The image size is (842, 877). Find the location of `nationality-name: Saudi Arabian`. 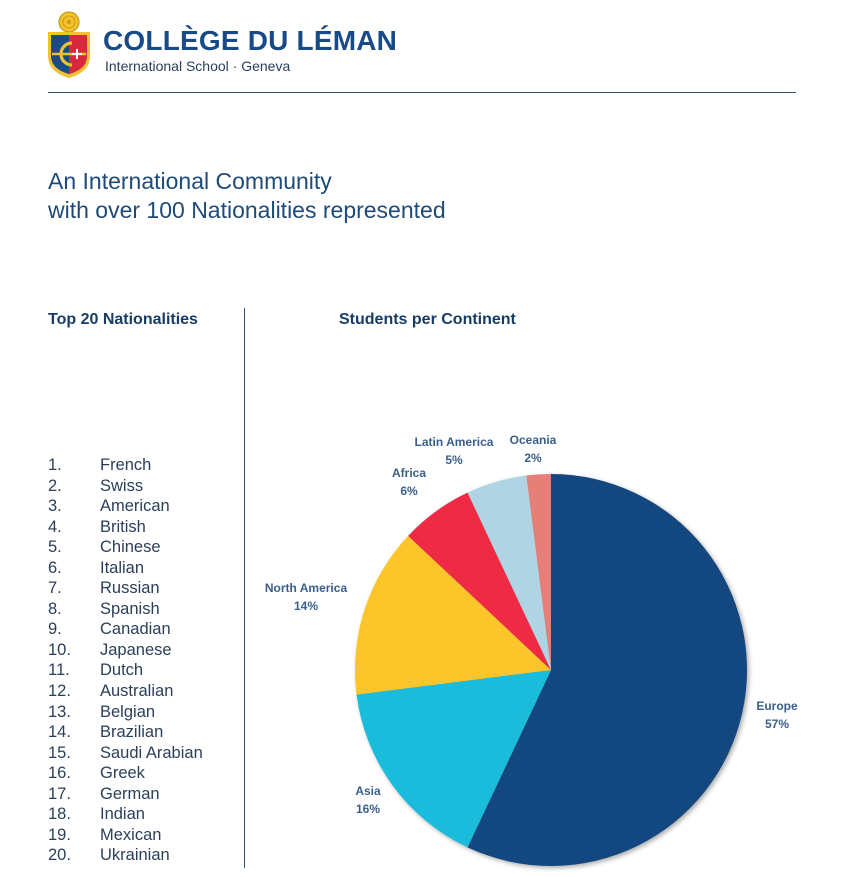

nationality-name: Saudi Arabian is located at coordinates (151, 752).